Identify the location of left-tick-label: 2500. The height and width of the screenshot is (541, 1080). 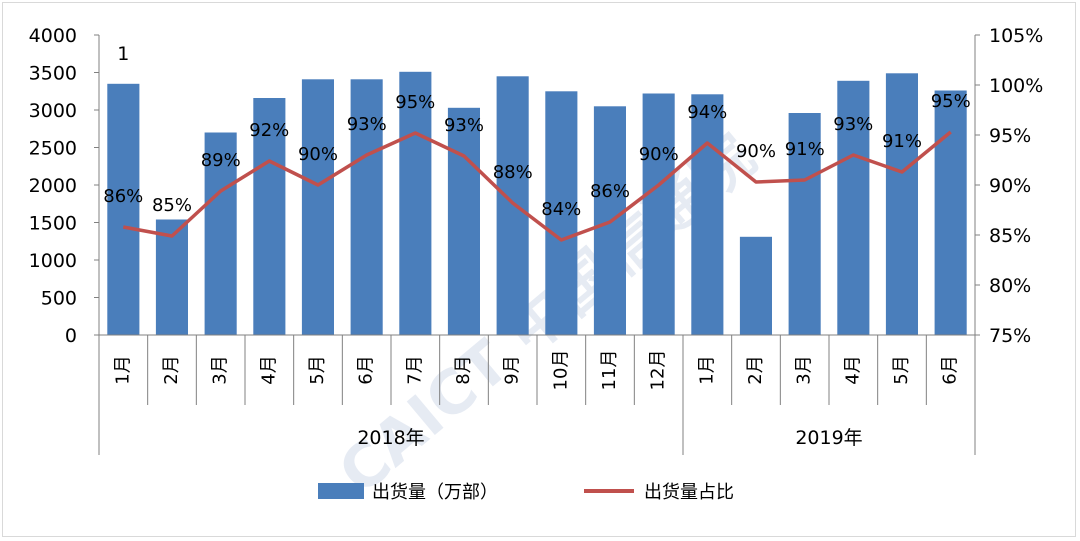
(53, 149).